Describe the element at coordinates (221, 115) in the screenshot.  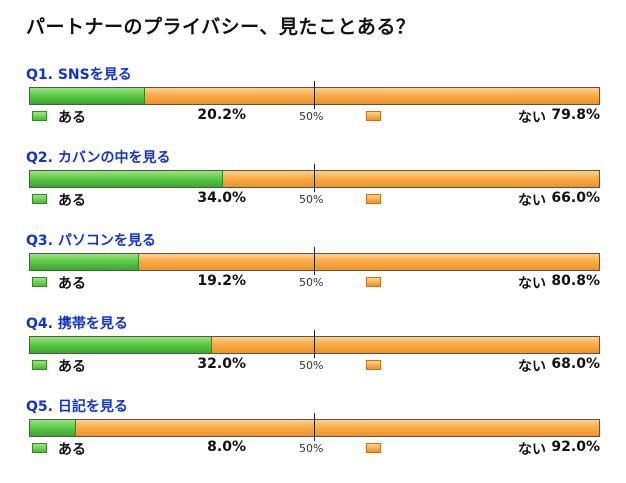
I see `yes-percentage: 20.2%` at that location.